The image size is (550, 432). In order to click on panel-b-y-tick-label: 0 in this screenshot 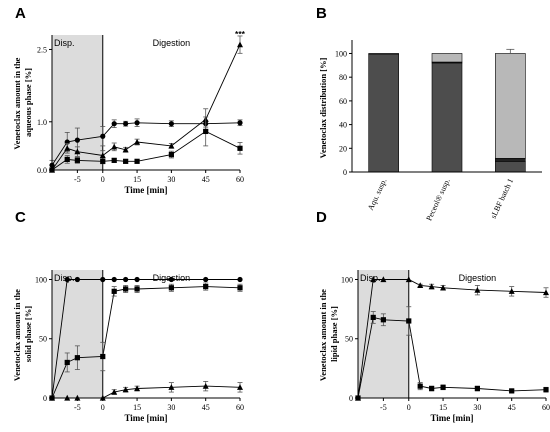, I will do `click(345, 172)`.